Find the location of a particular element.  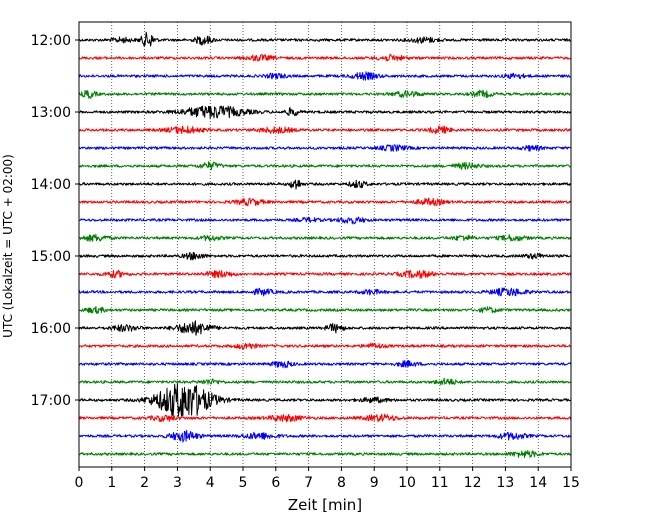

x-tick-label: 1 is located at coordinates (111, 483).